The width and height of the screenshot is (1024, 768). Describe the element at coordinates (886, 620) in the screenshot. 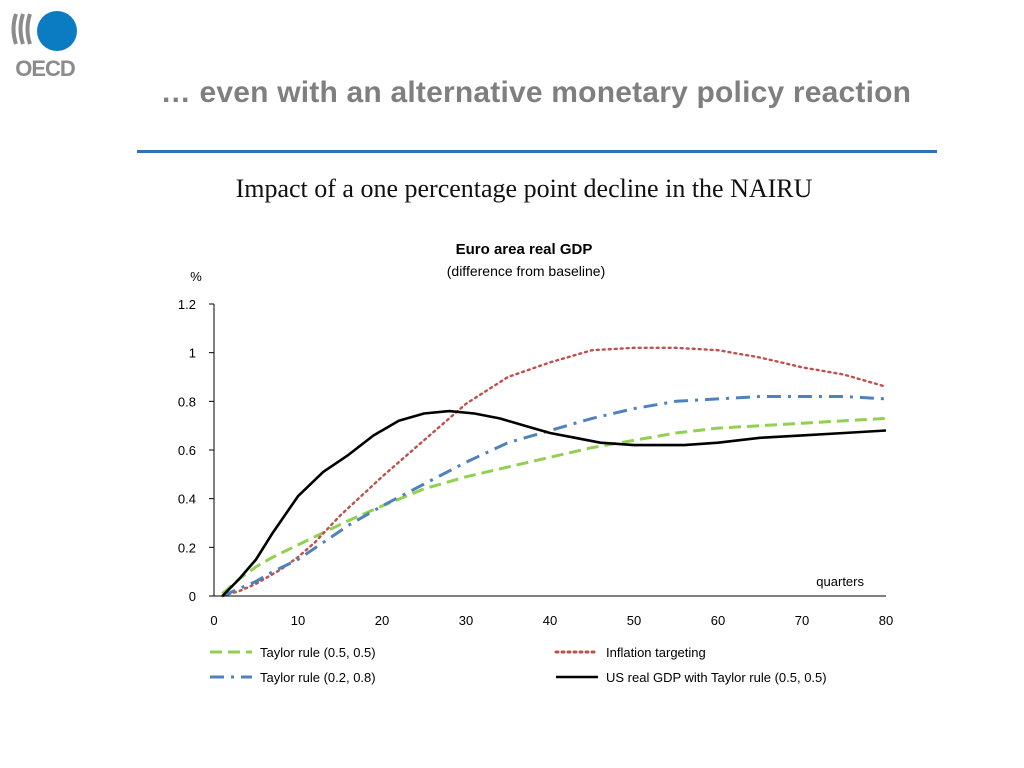

I see `x-tick-label: 80` at that location.